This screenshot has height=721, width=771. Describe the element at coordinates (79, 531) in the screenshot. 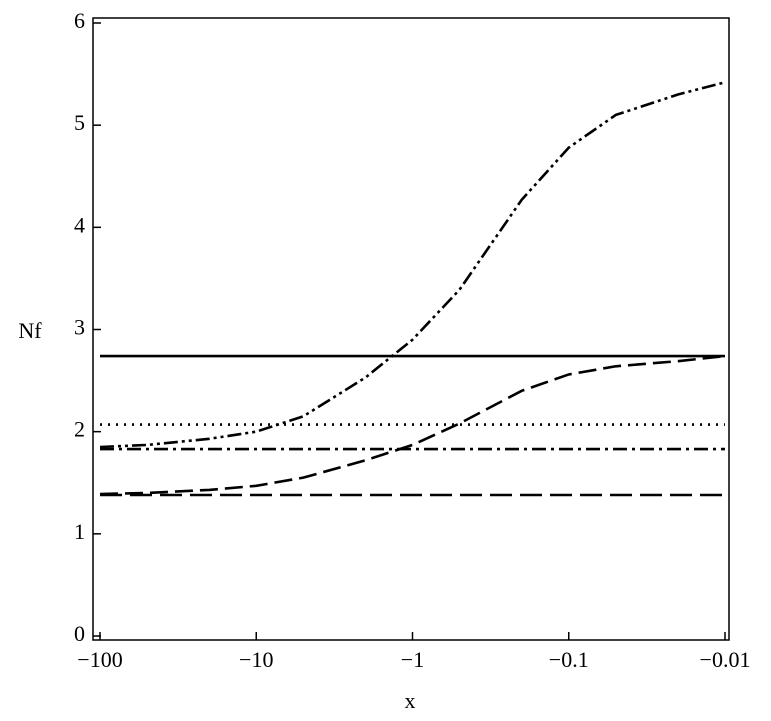

I see `y-tick-label: 1` at that location.